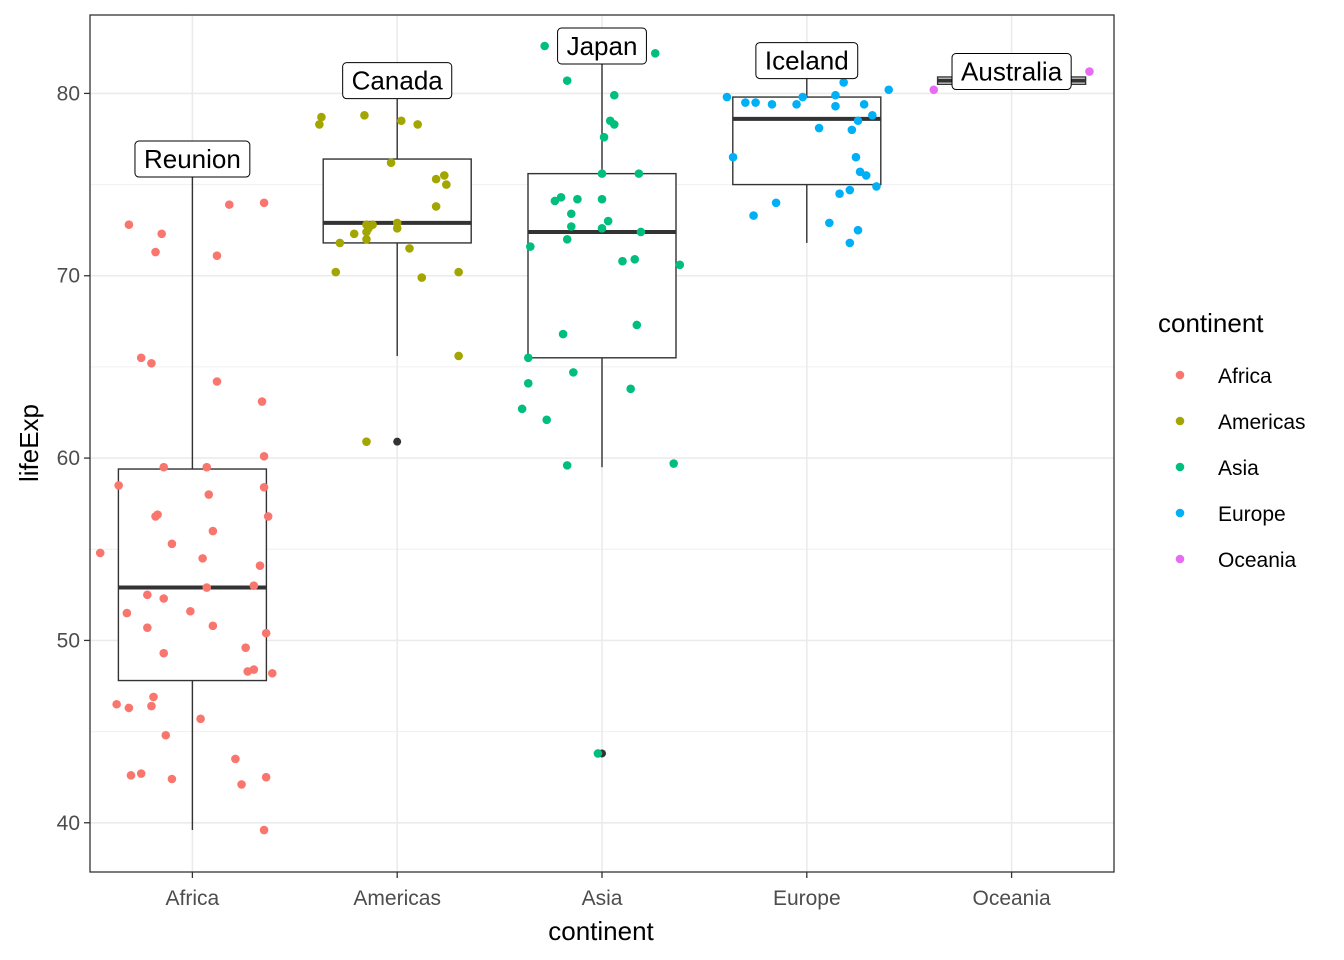 The image size is (1344, 960). Describe the element at coordinates (397, 441) in the screenshot. I see `box-outlier` at that location.